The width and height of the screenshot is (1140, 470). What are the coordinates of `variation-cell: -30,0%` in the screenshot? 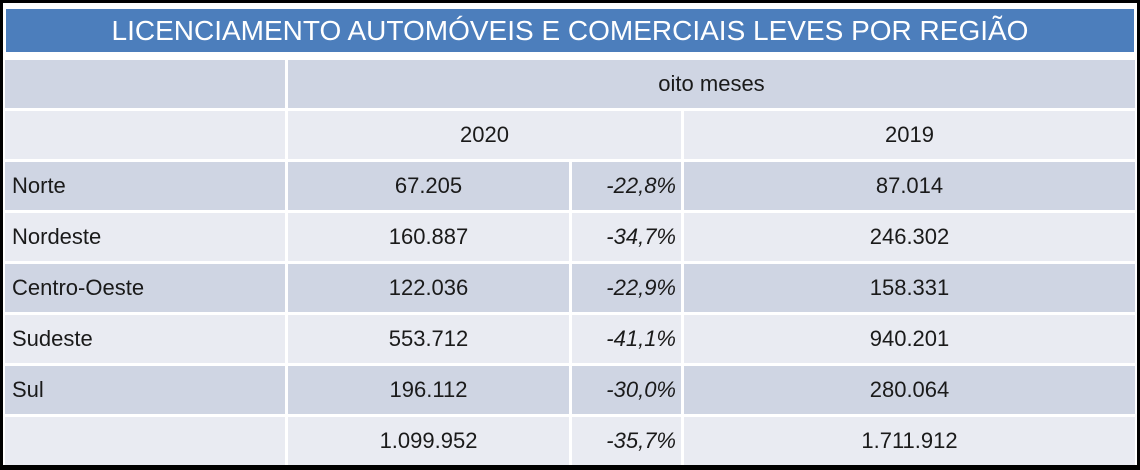 It's located at (626, 390).